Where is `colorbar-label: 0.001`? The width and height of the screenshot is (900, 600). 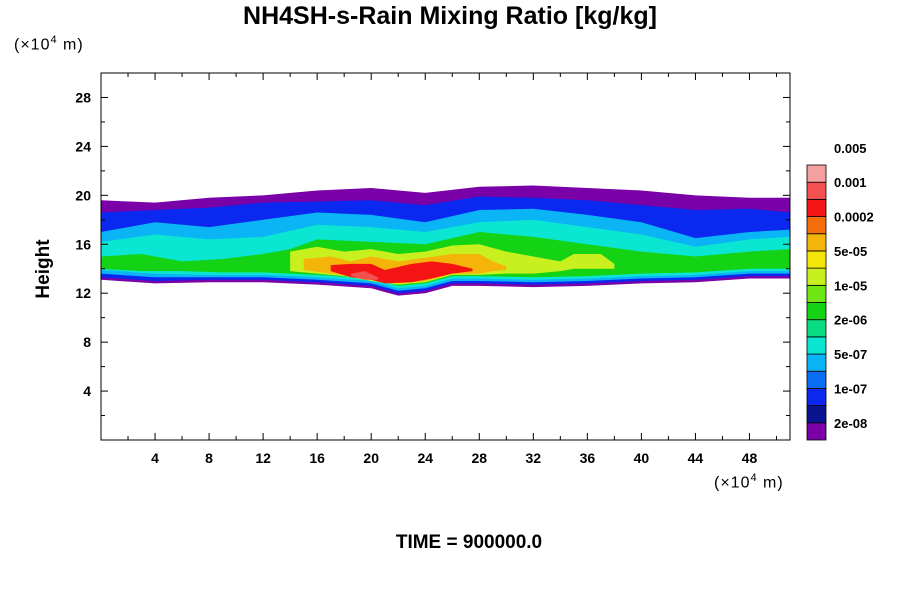 colorbar-label: 0.001 is located at coordinates (850, 182).